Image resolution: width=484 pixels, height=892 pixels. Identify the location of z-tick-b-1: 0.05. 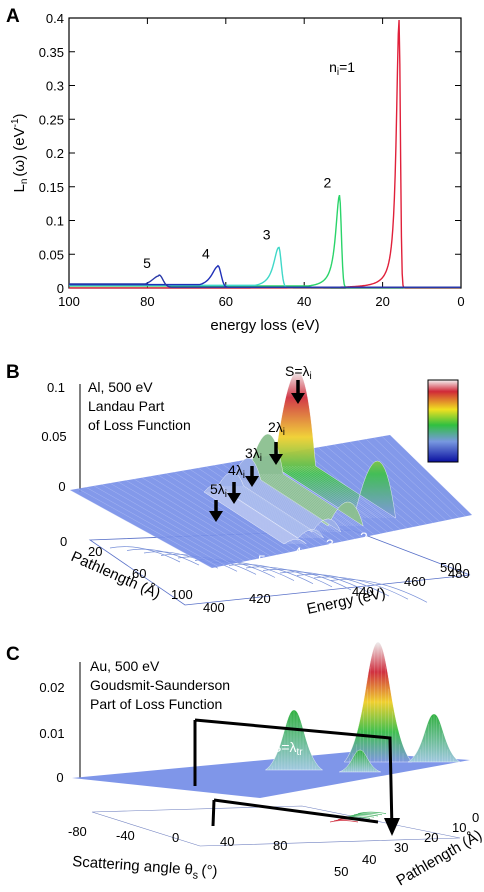
(53, 436).